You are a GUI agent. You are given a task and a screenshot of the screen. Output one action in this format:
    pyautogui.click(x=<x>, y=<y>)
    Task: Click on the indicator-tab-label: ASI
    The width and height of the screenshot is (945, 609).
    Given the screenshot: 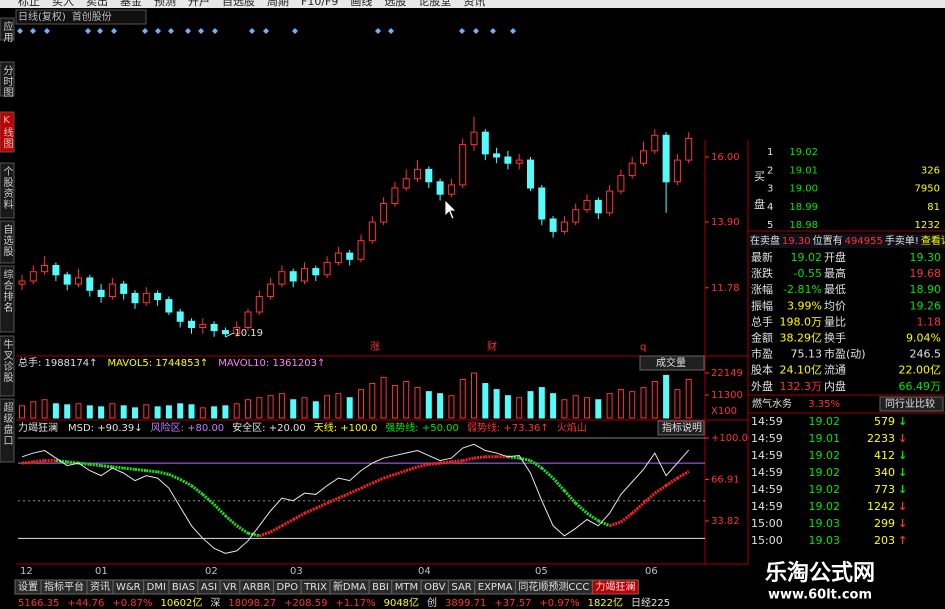 What is the action you would take?
    pyautogui.click(x=209, y=587)
    